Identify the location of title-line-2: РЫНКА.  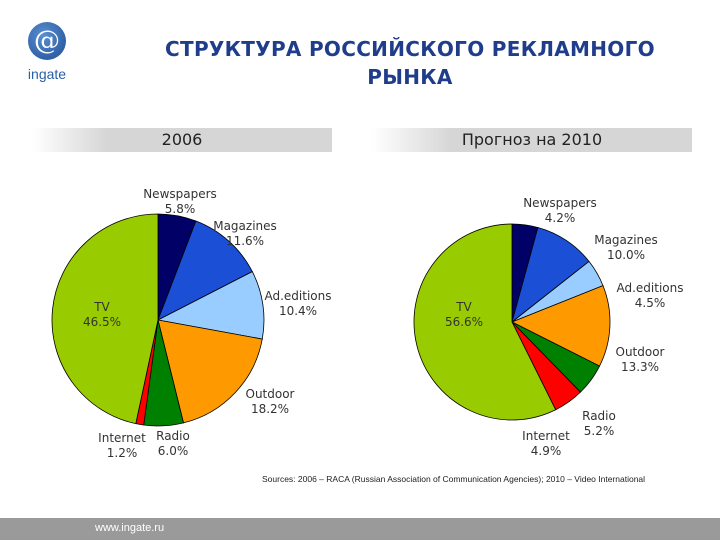
(410, 77).